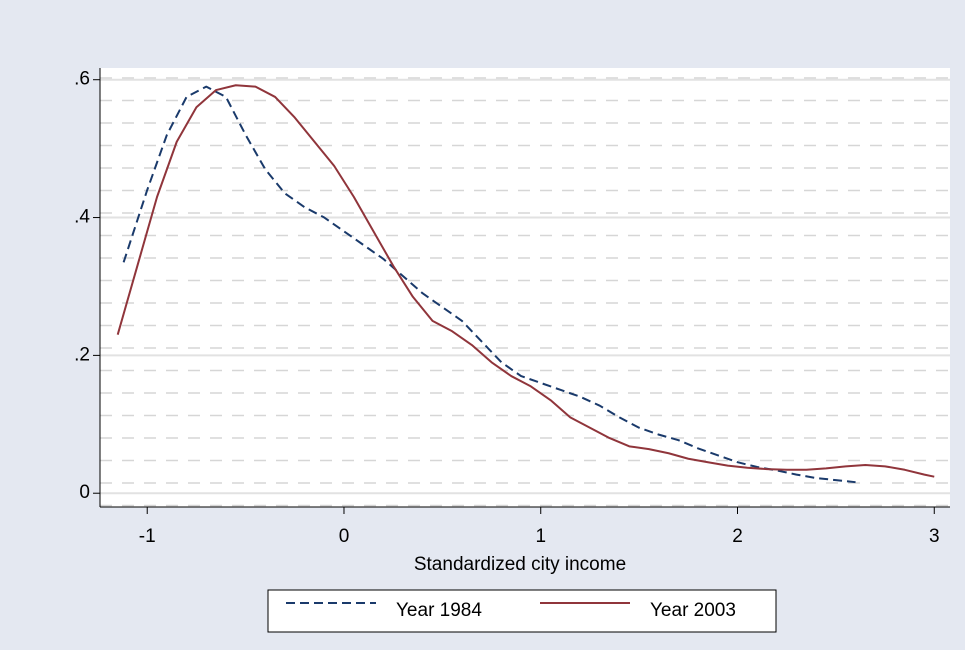 The width and height of the screenshot is (965, 655). Describe the element at coordinates (439, 610) in the screenshot. I see `legend-label: Year 1984` at that location.